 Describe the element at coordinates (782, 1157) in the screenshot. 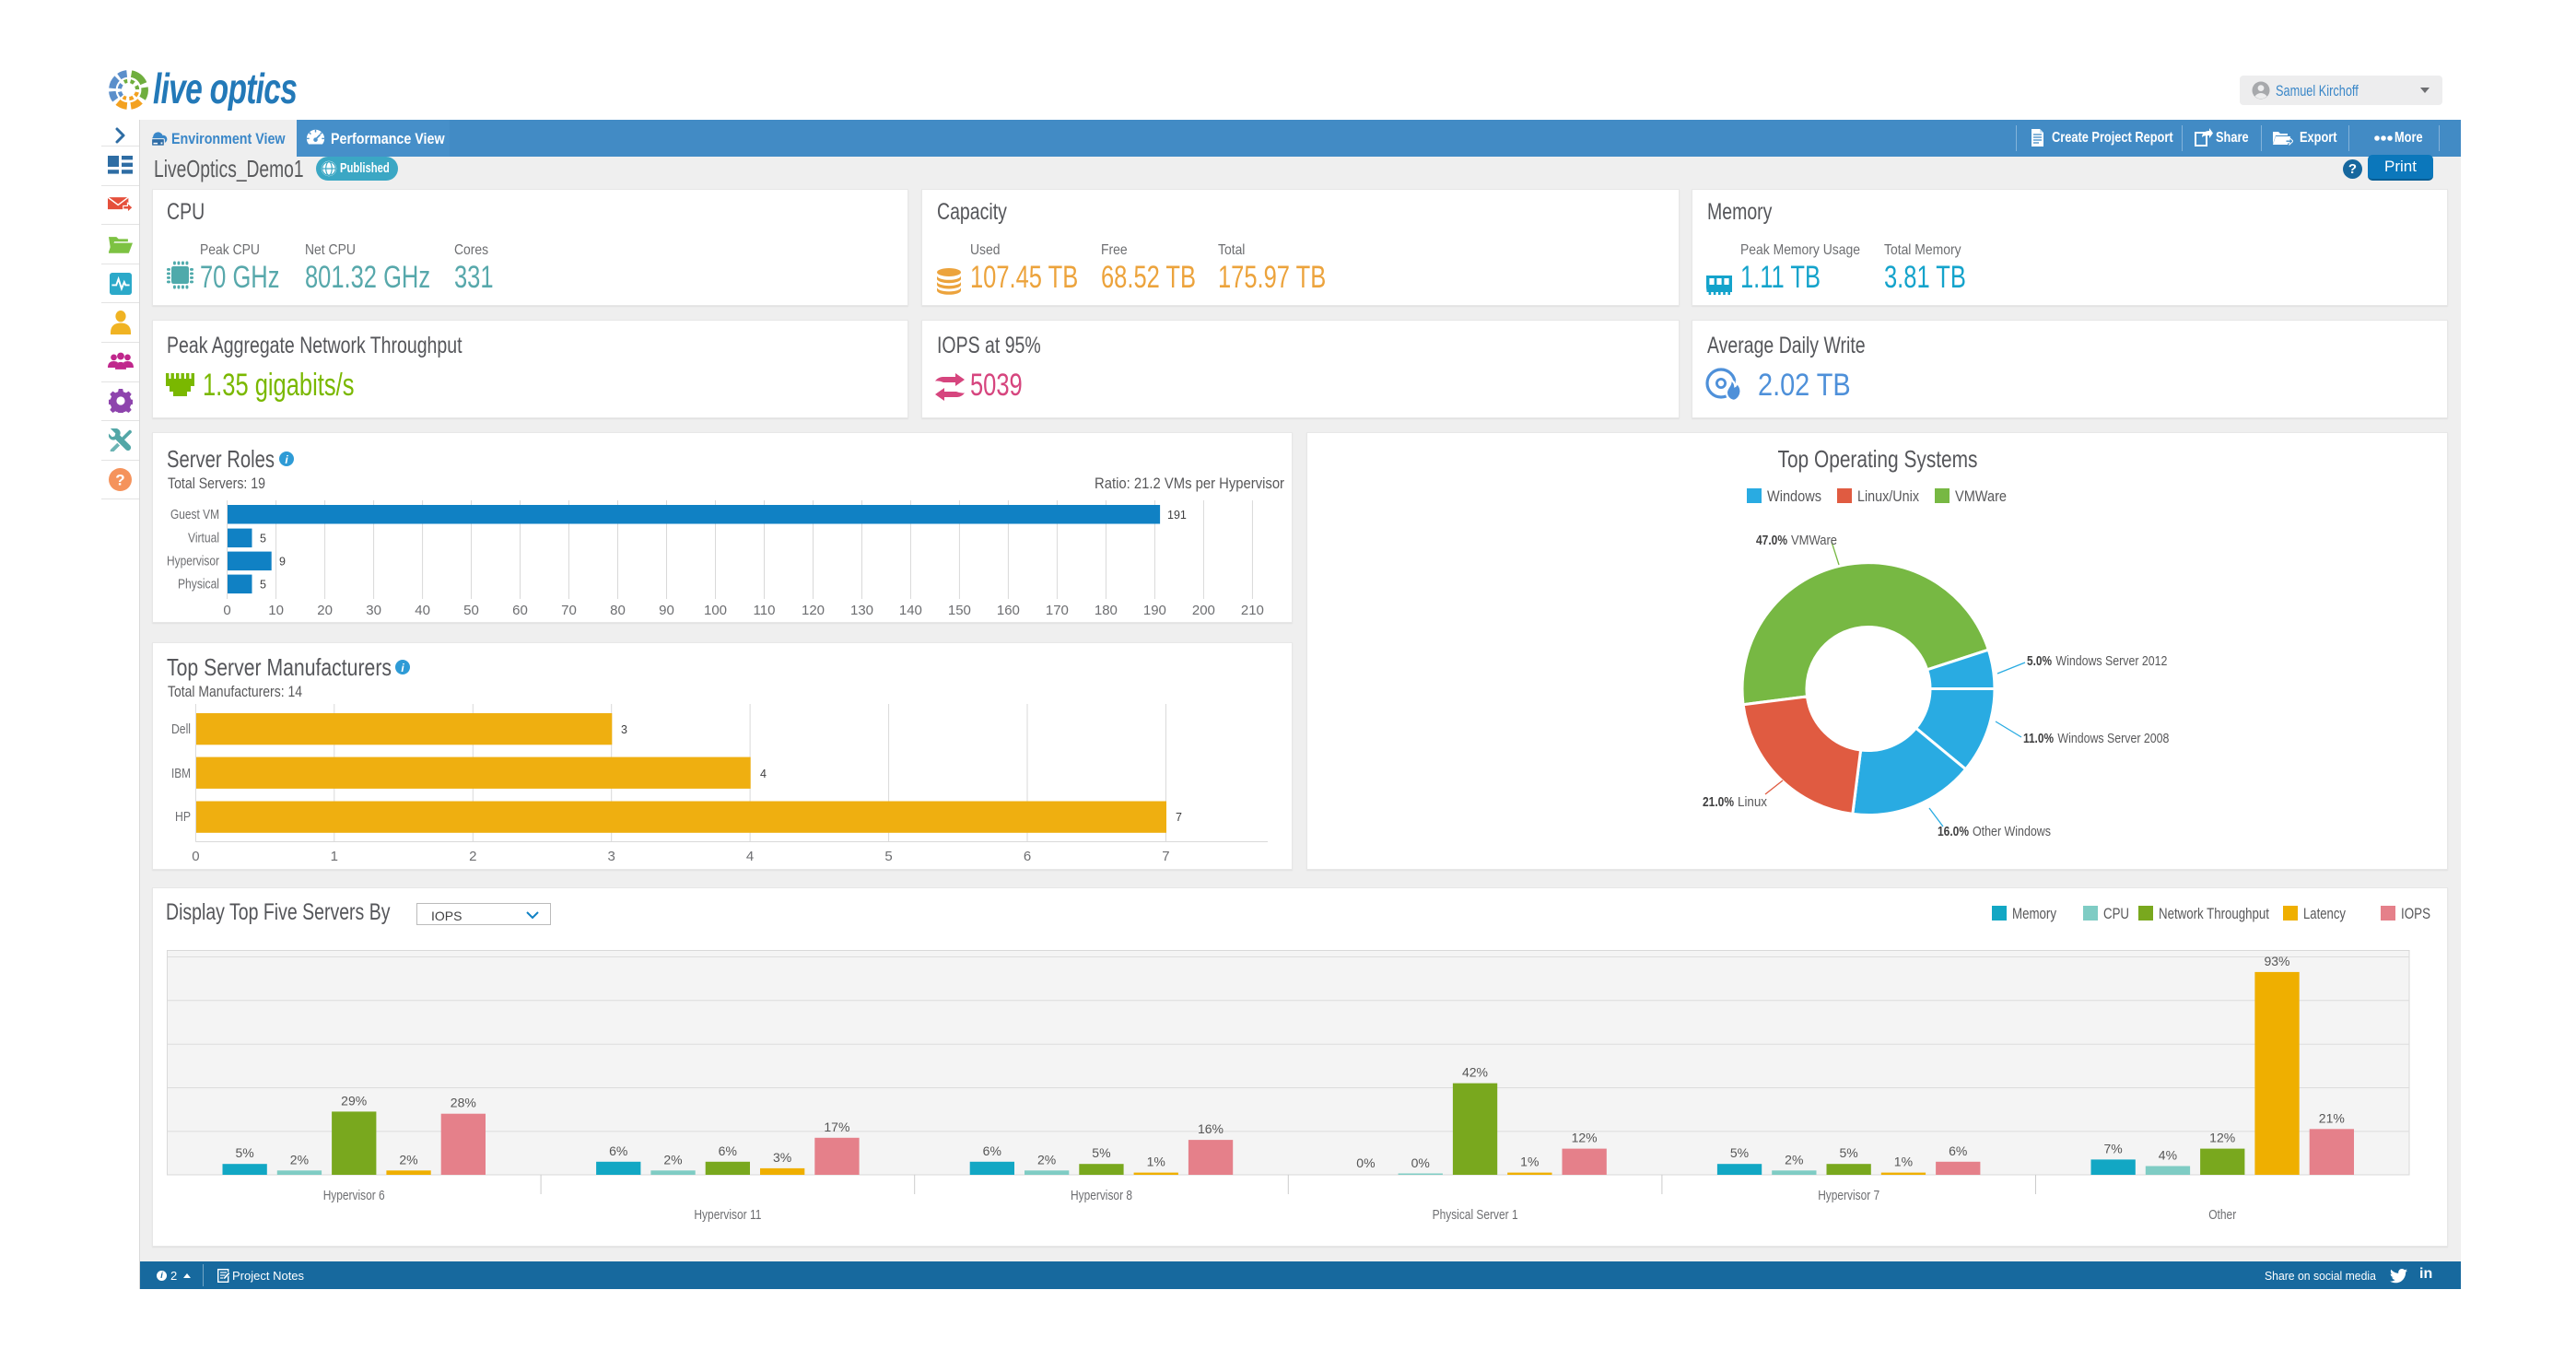

I see `svg-text: 3%` at that location.